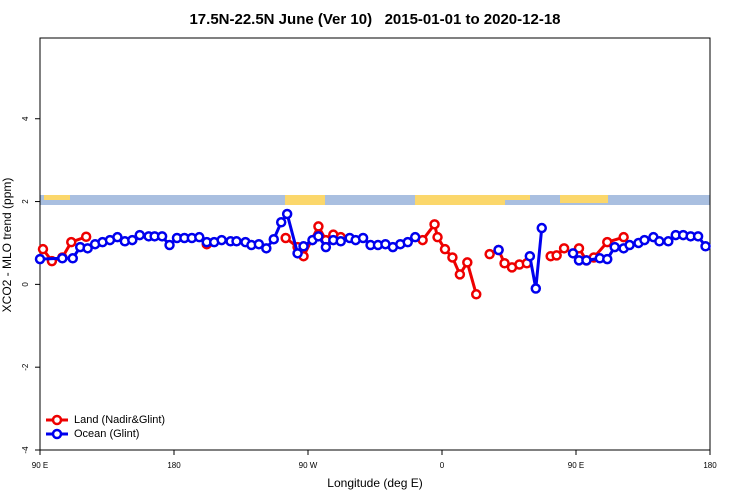 The height and width of the screenshot is (500, 750). Describe the element at coordinates (25, 118) in the screenshot. I see `y-tick-label: 4` at that location.